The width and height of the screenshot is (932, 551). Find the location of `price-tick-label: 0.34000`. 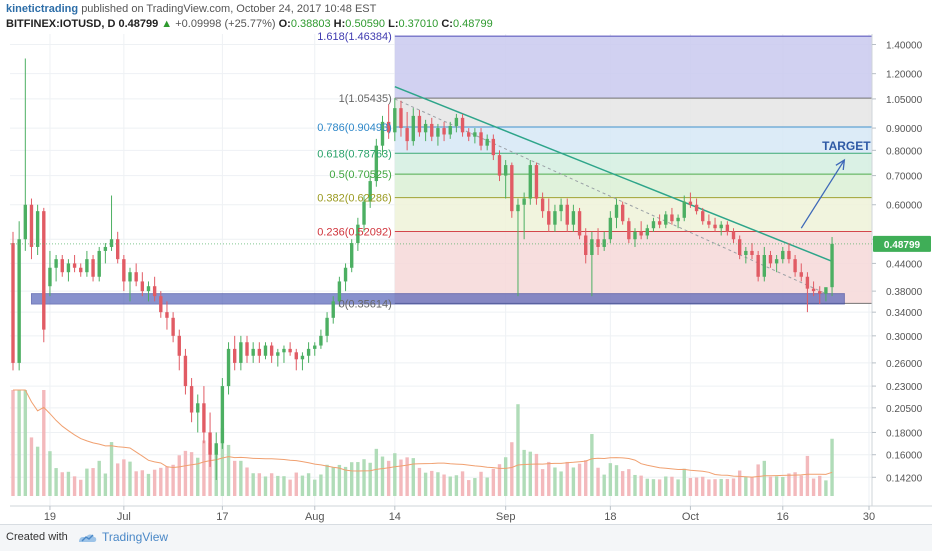

price-tick-label: 0.34000 is located at coordinates (904, 313).